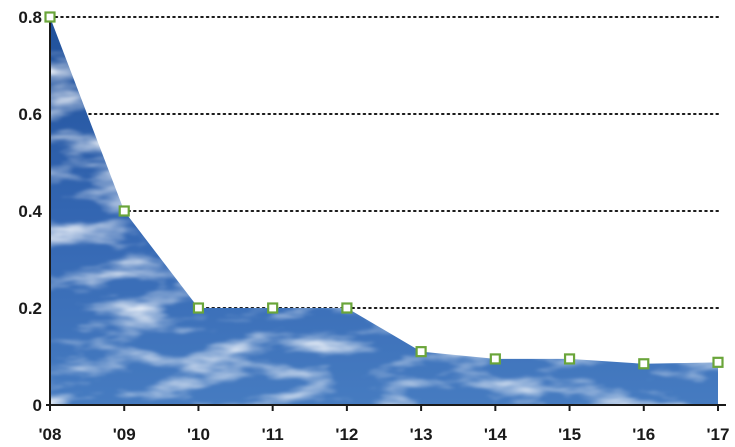  I want to click on x-tick-label: '13, so click(421, 434).